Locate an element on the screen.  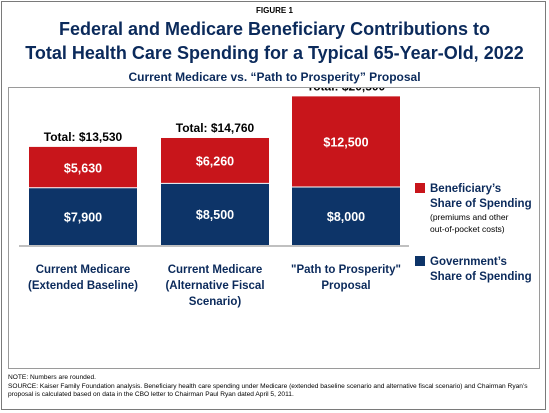
value-label-beneficiary-2: $6,260 is located at coordinates (215, 162).